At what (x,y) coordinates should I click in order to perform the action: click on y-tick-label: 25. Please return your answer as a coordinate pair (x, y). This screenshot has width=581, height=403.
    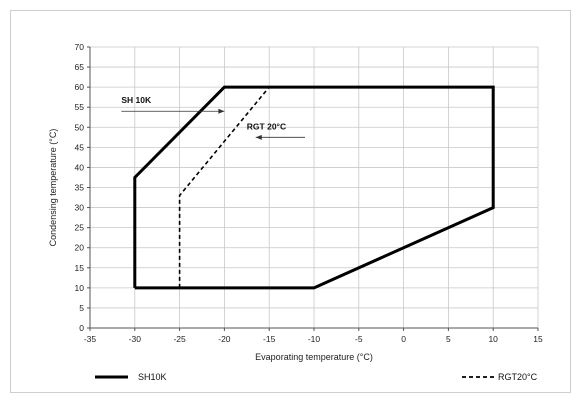
    Looking at the image, I should click on (80, 228).